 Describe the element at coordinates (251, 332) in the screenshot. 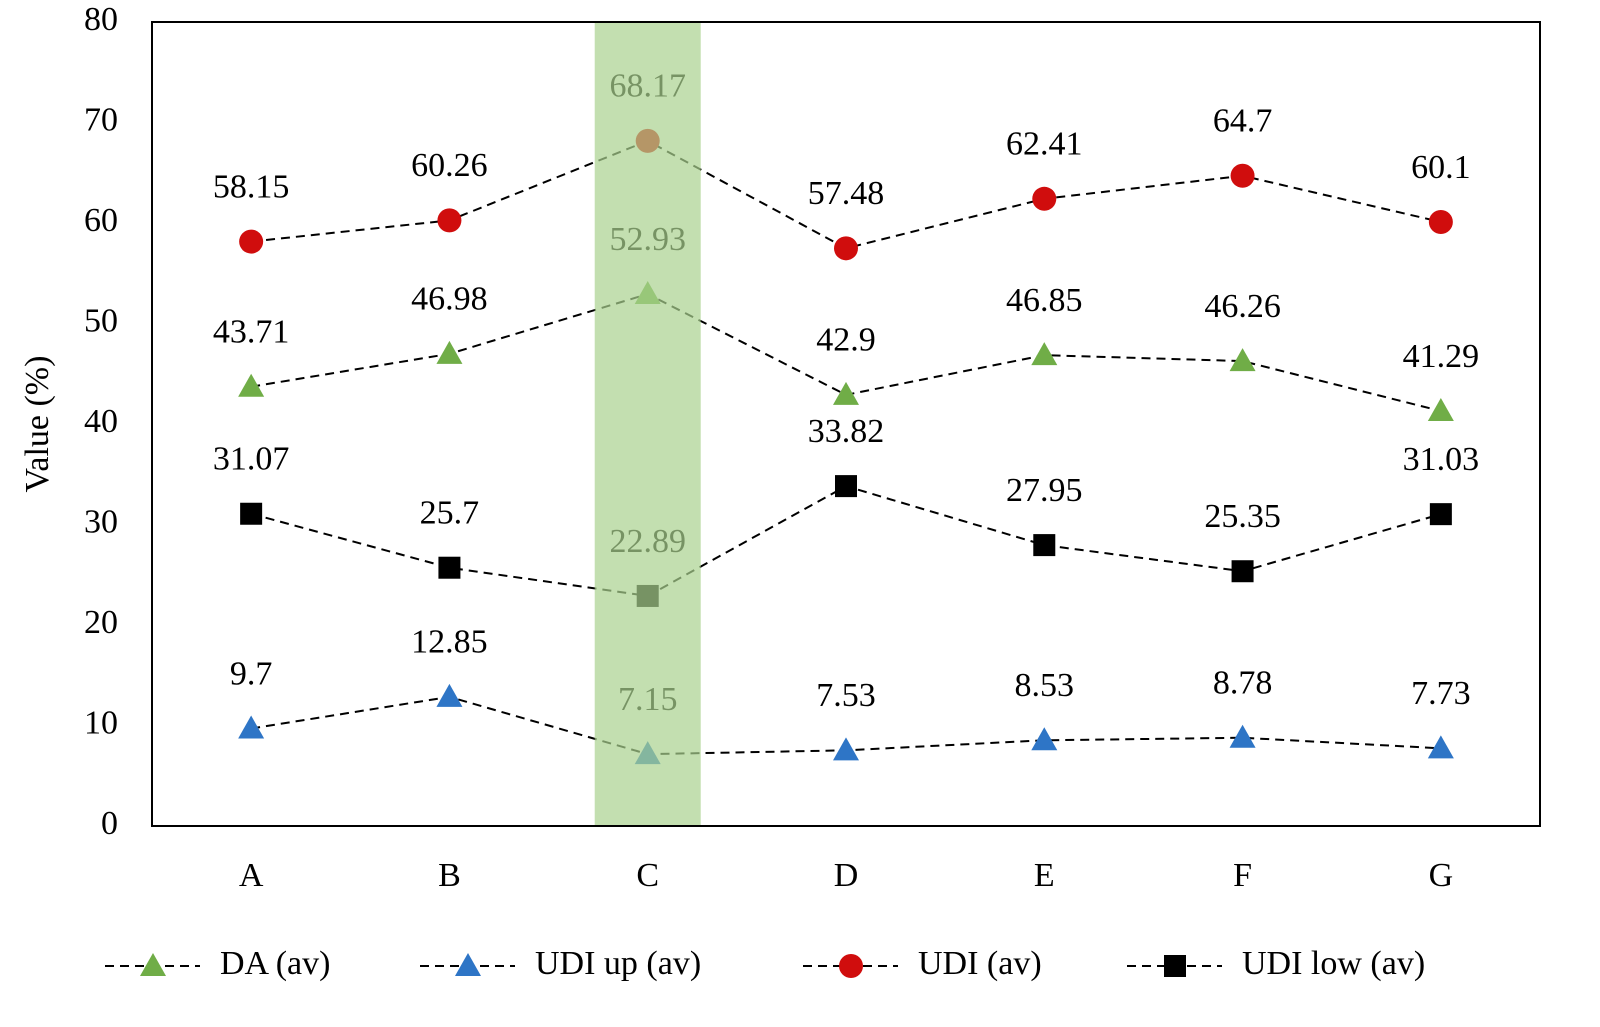

I see `data-label: 43.71` at that location.